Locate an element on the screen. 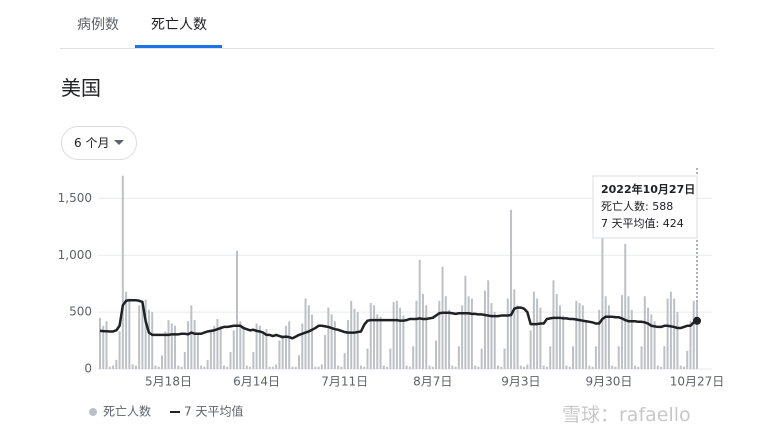  tooltip-line: 死亡人数: 588 is located at coordinates (637, 206).